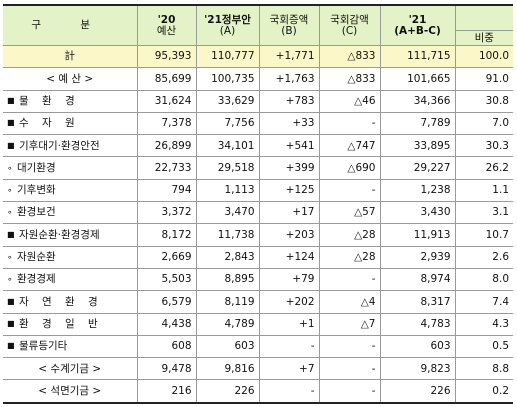 This screenshot has height=407, width=517. I want to click on value-2021: 8,974, so click(417, 279).